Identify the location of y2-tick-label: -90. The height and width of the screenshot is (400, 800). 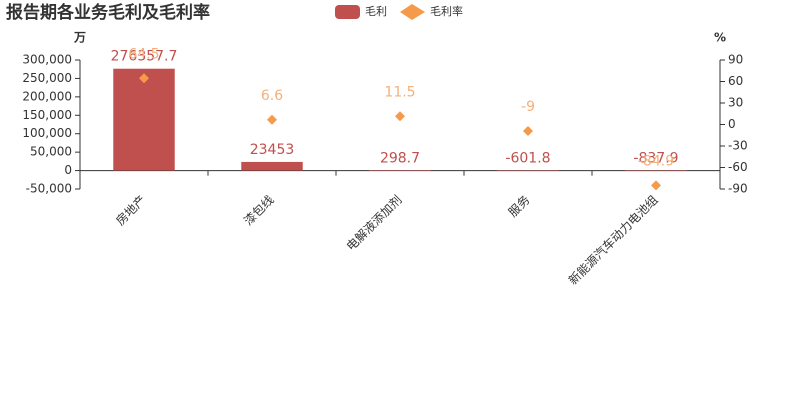
(738, 189).